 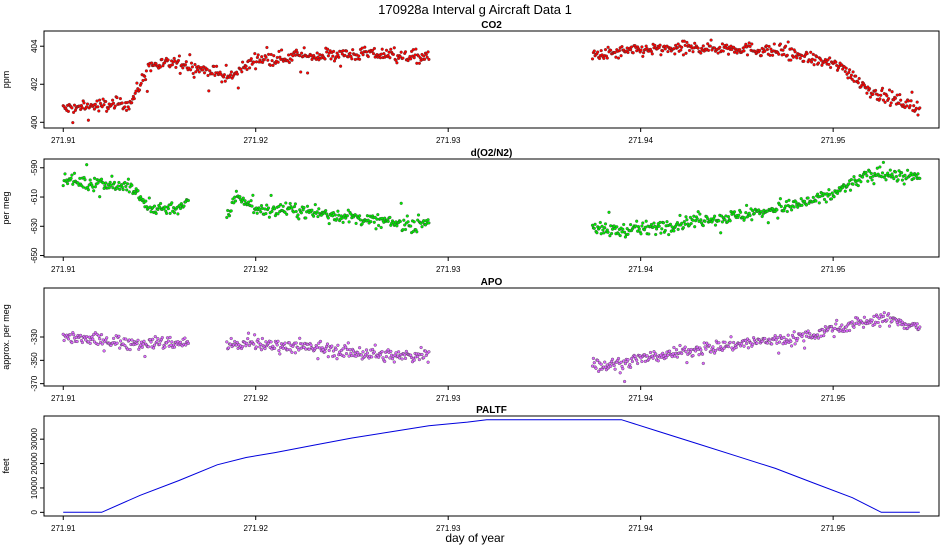 What do you see at coordinates (34, 167) in the screenshot?
I see `y-tick-label: -590` at bounding box center [34, 167].